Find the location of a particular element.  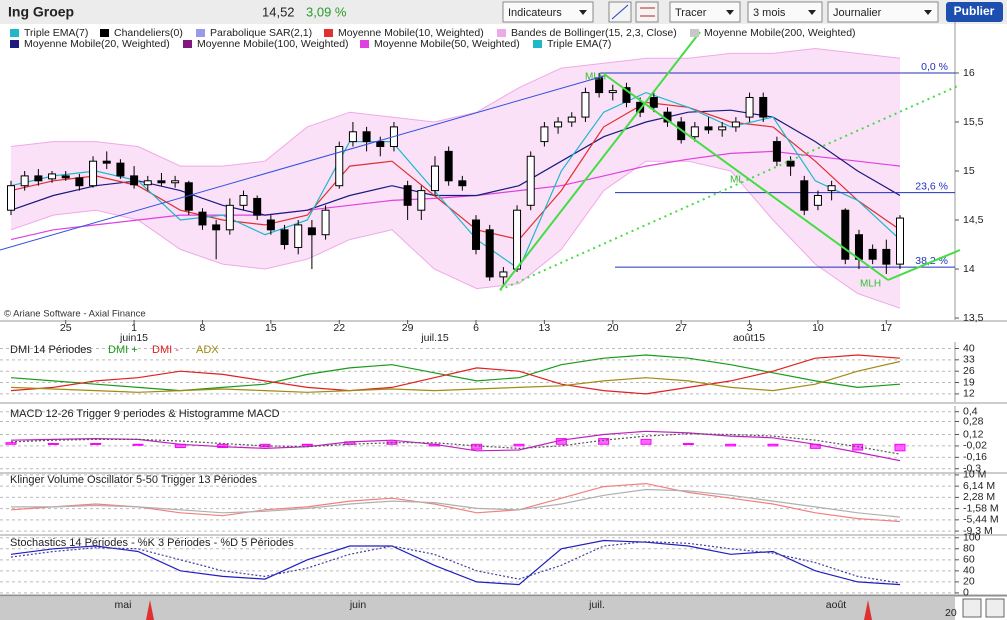

dropdown-label: 3 mois is located at coordinates (769, 13).